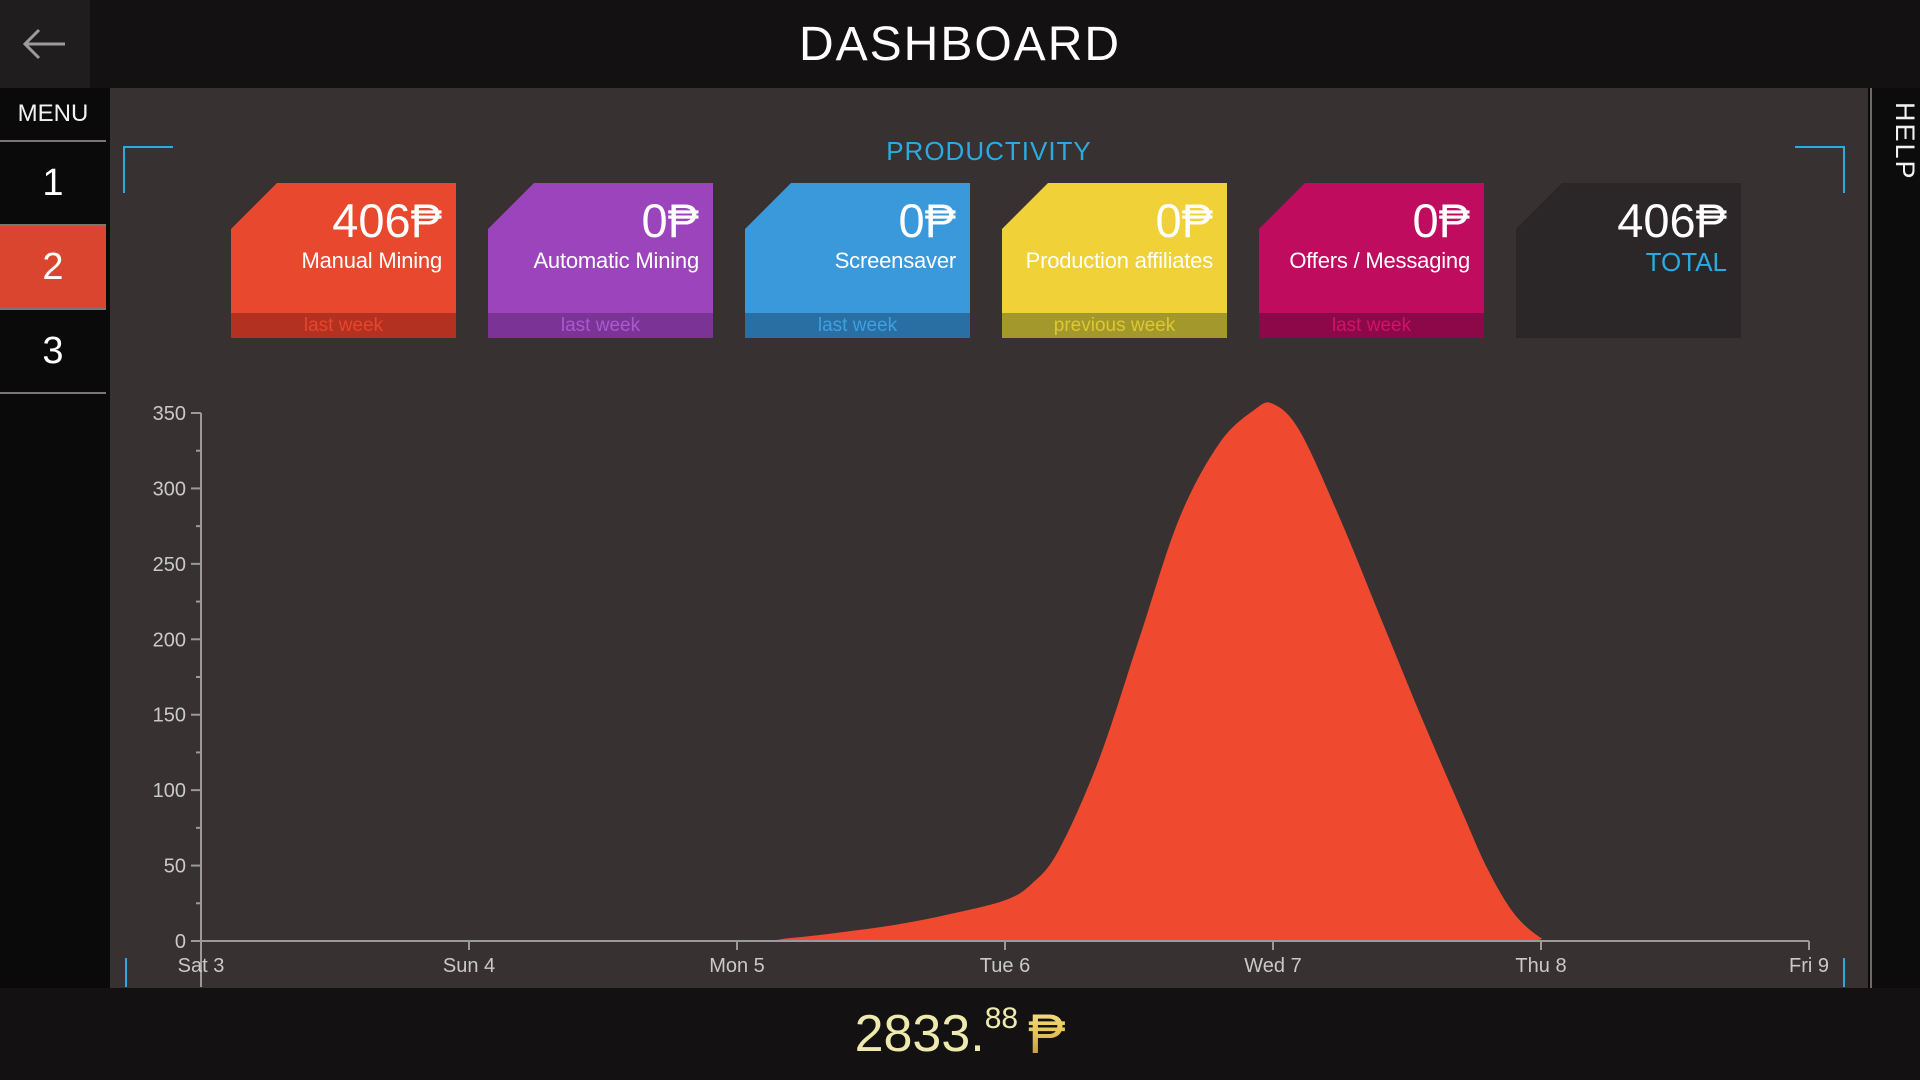 Image resolution: width=1920 pixels, height=1080 pixels. What do you see at coordinates (1905, 141) in the screenshot?
I see `help-label: HELP` at bounding box center [1905, 141].